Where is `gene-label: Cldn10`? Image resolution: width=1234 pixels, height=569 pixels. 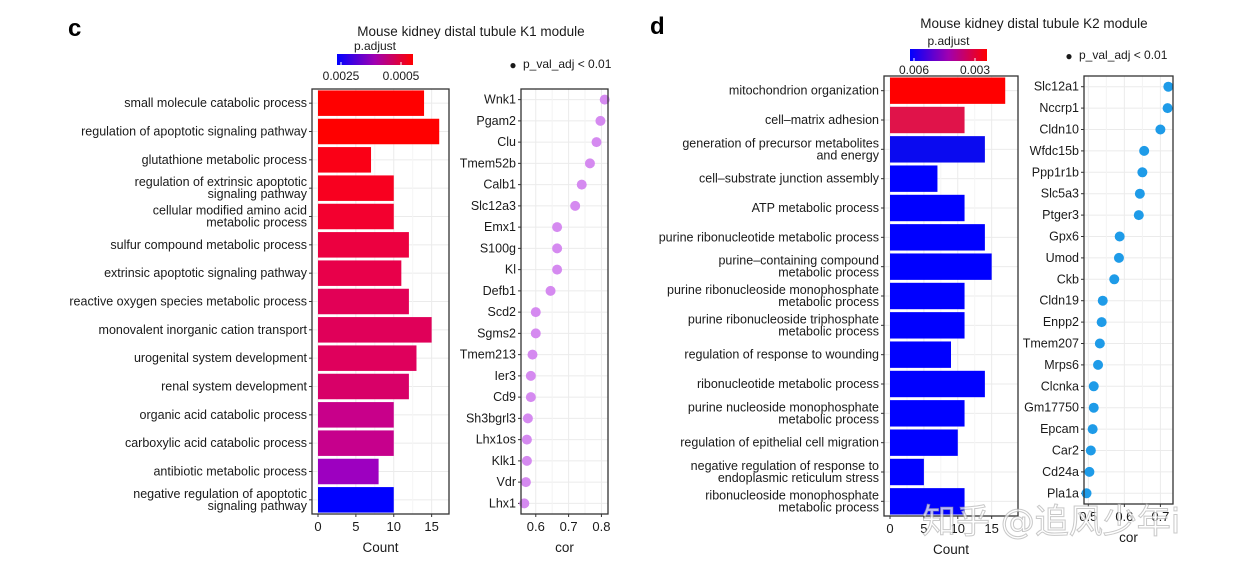
gene-label: Cldn10 is located at coordinates (1059, 130).